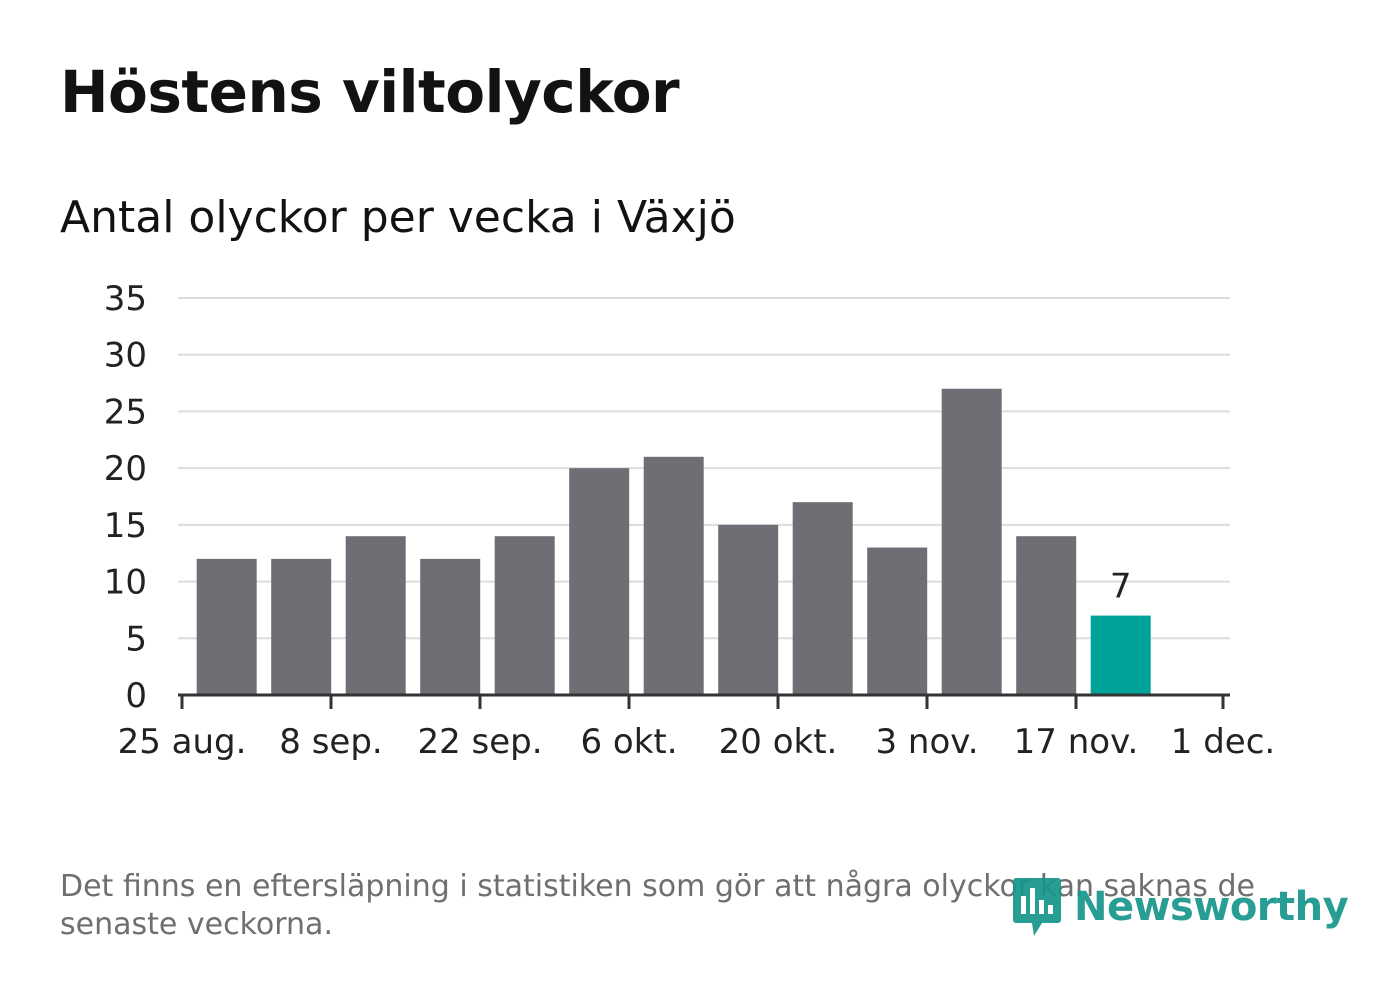 The height and width of the screenshot is (999, 1382). Describe the element at coordinates (1120, 655) in the screenshot. I see `bar-highlight` at that location.